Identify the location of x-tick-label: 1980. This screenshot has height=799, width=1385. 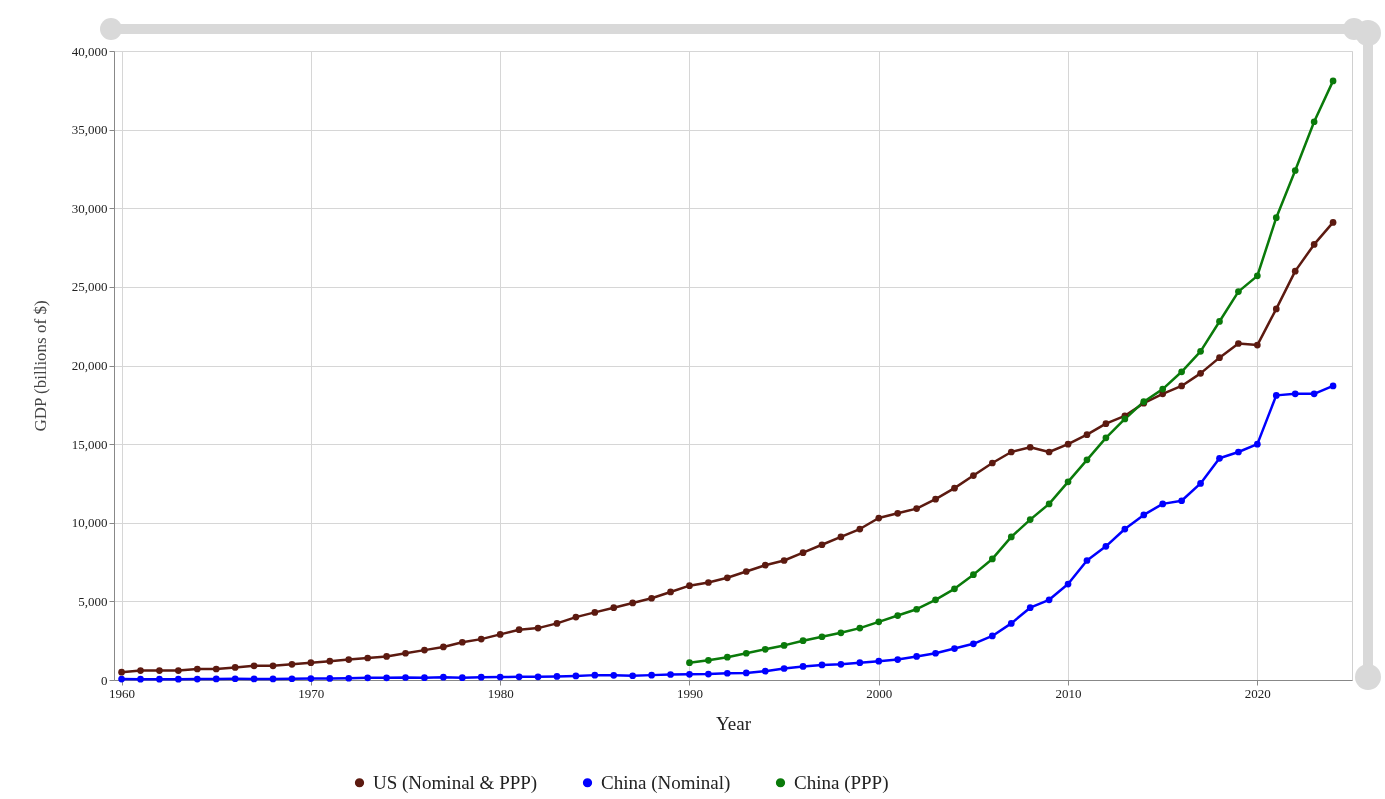
(500, 693).